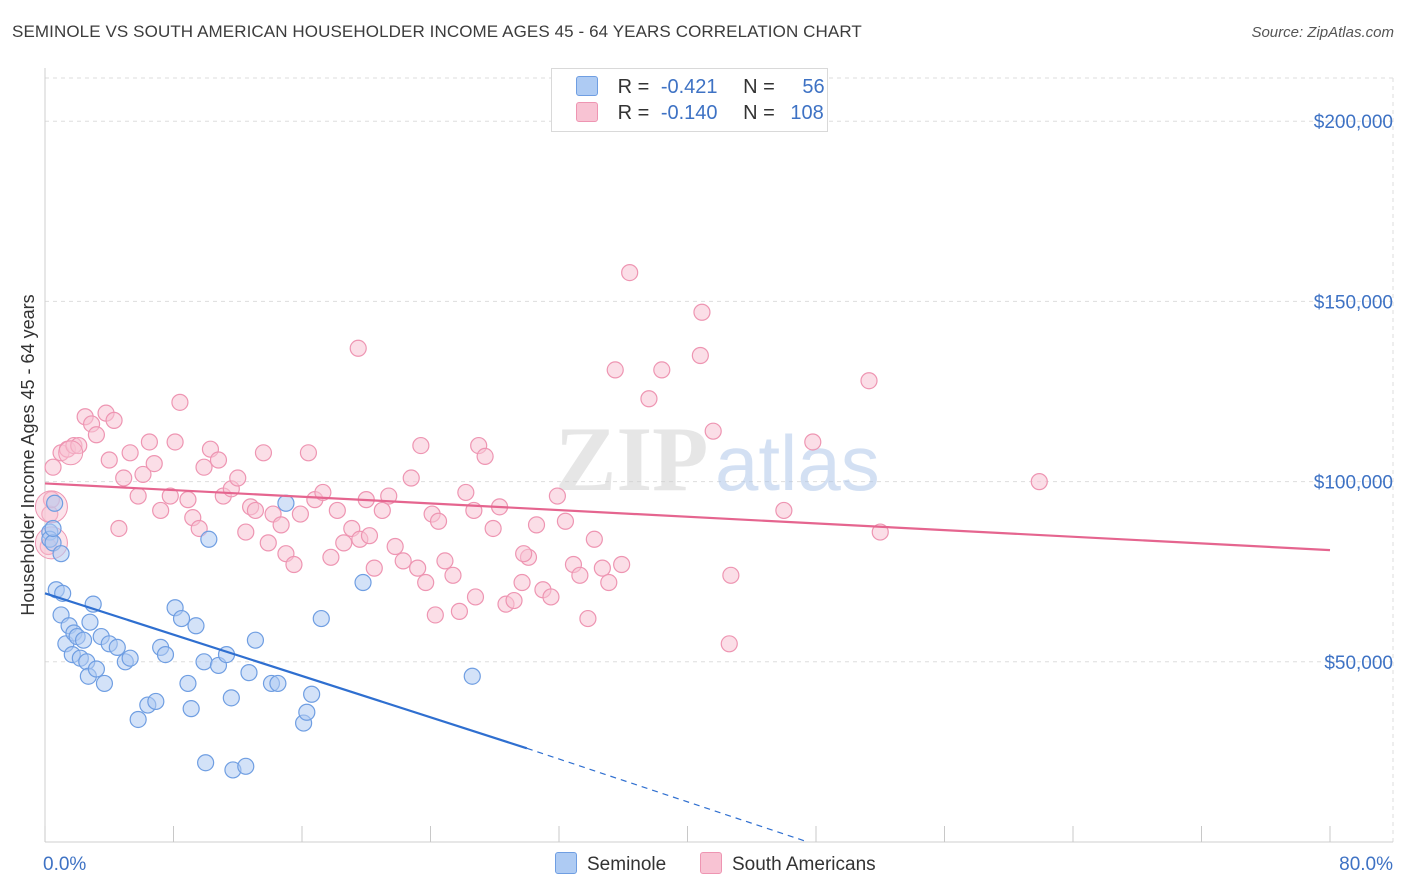 Image resolution: width=1406 pixels, height=892 pixels. I want to click on legend-n-value: 108, so click(807, 113).